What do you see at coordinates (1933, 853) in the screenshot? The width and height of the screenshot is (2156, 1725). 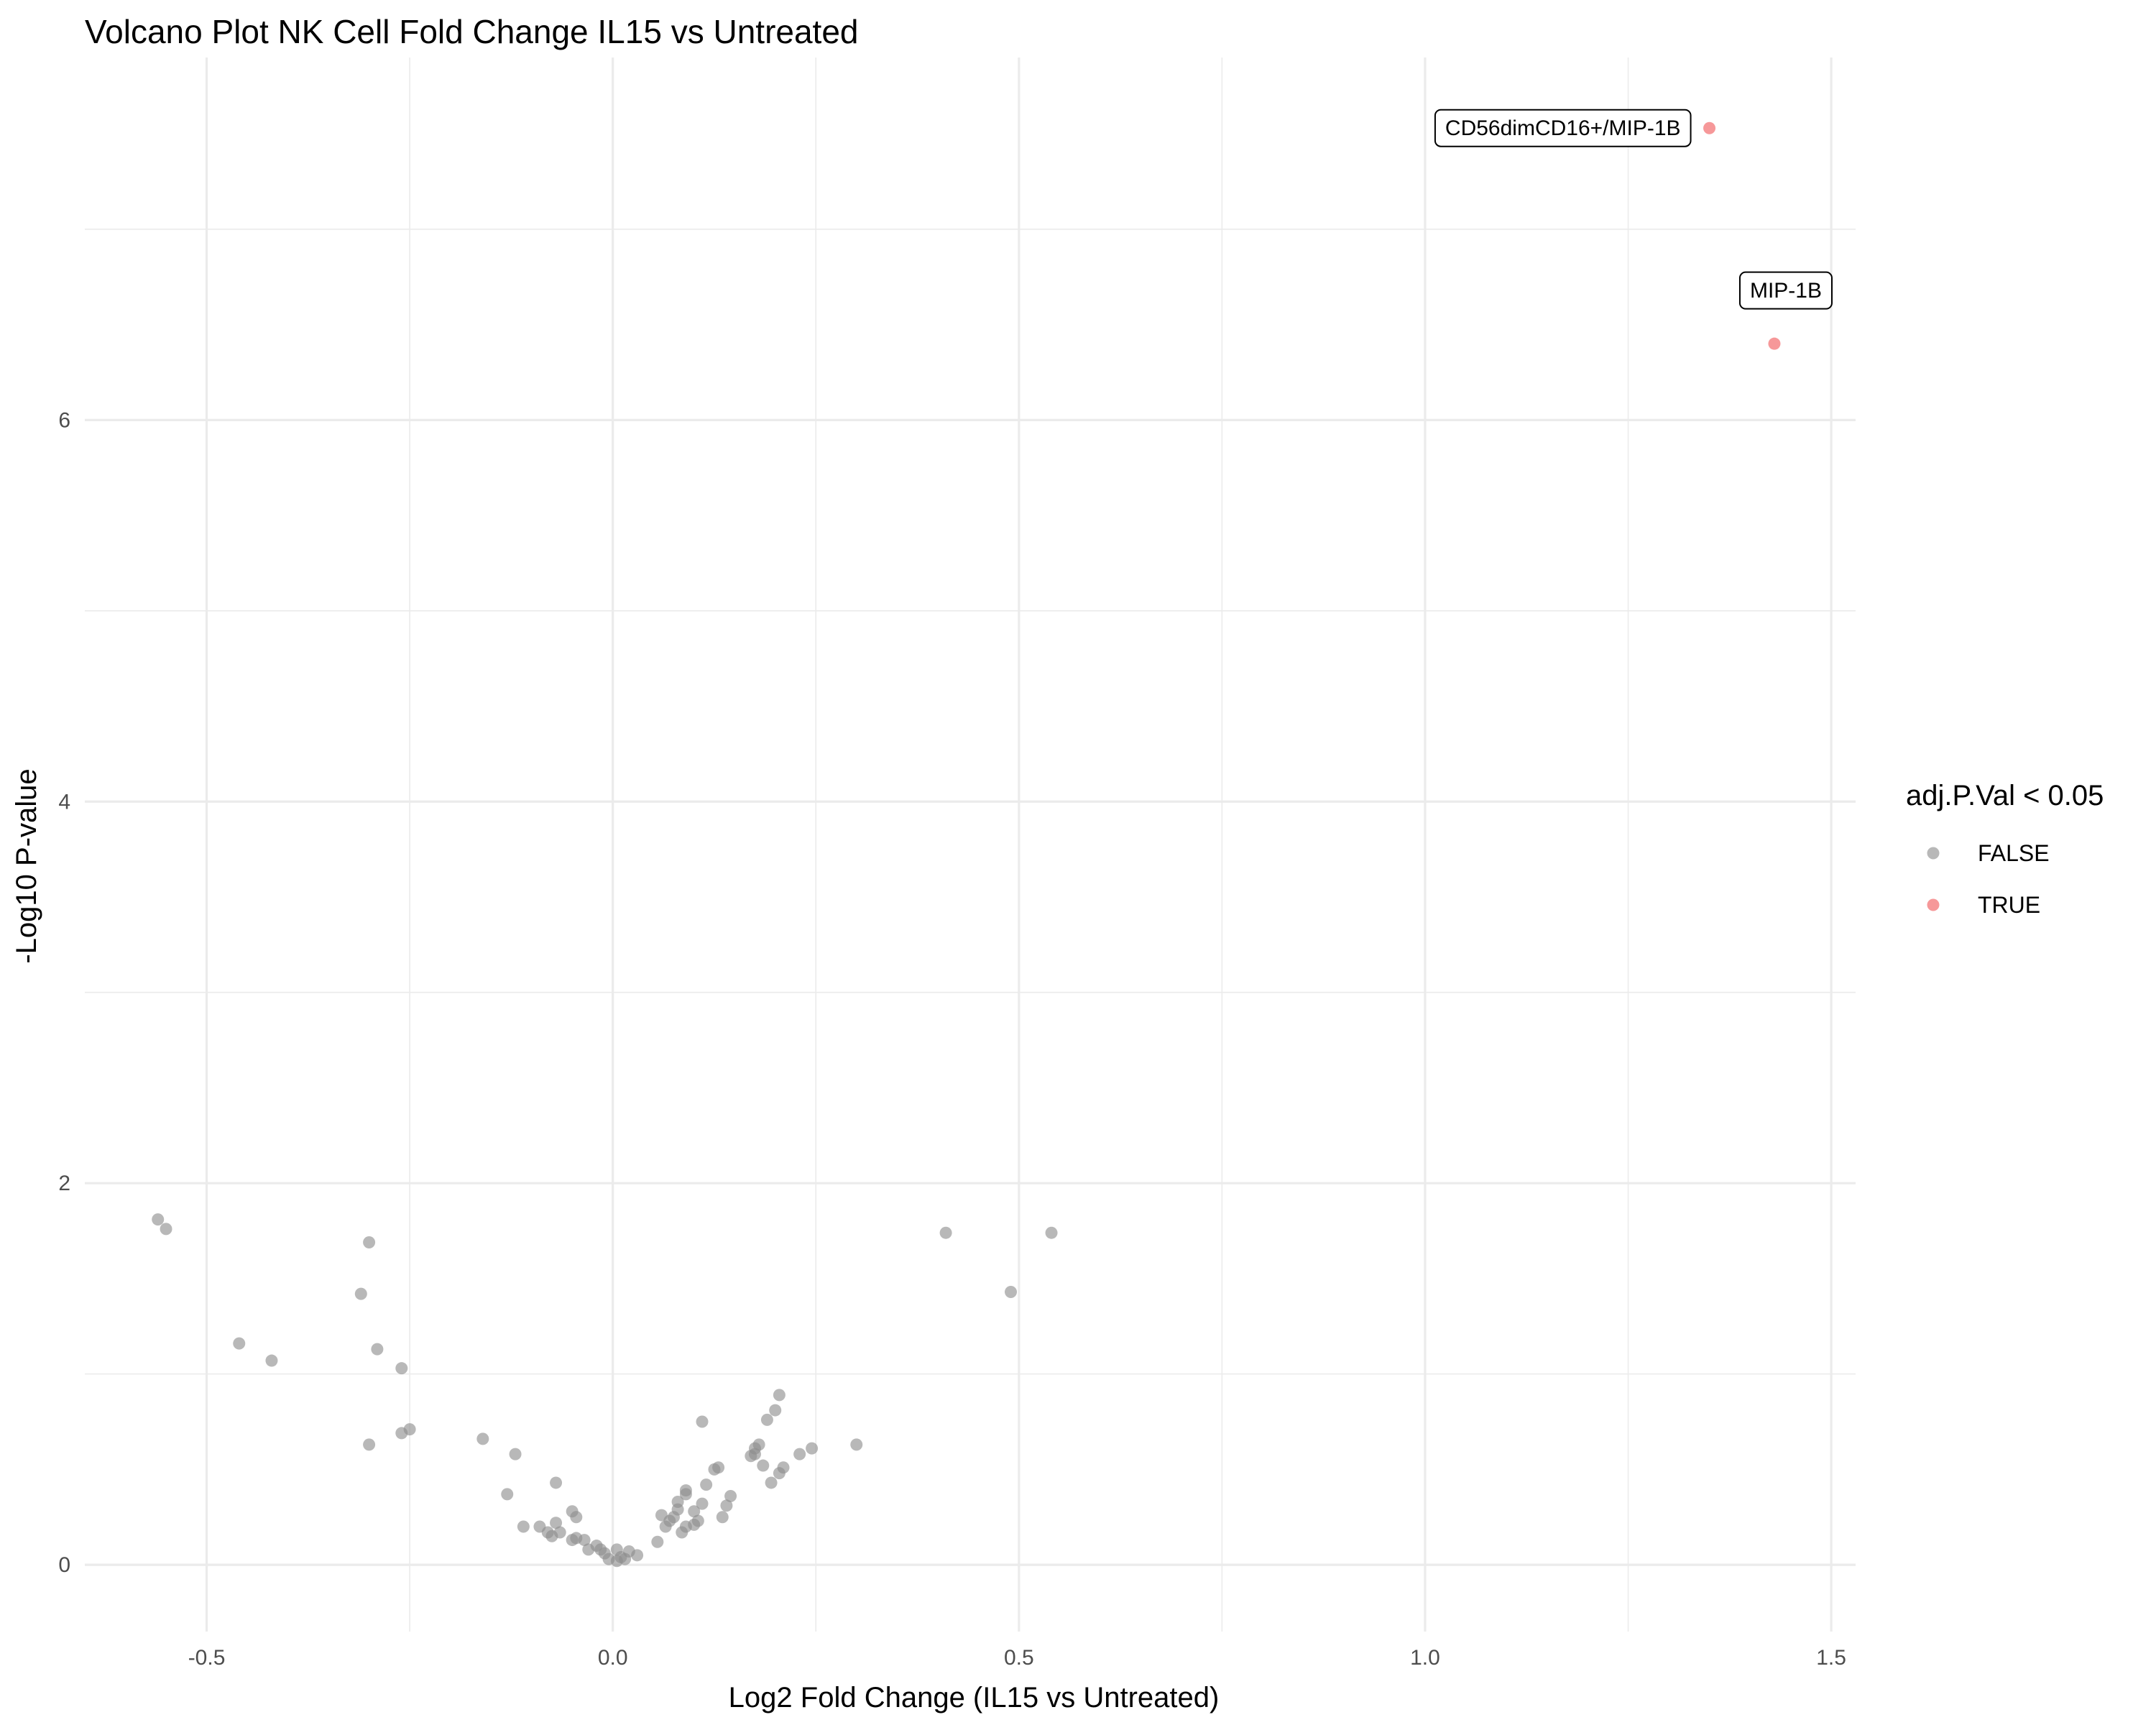 I see `legend-key-false` at bounding box center [1933, 853].